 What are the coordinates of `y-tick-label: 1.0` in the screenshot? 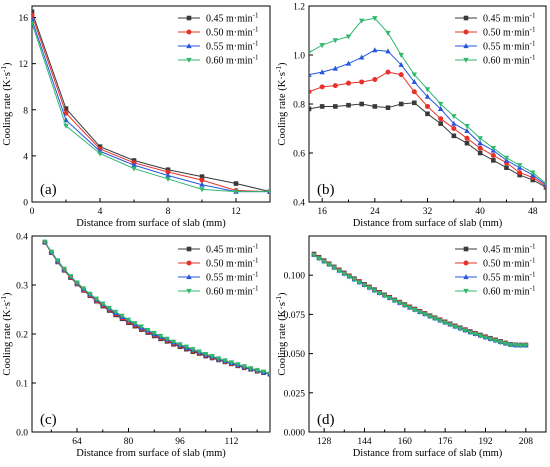 It's located at (299, 57).